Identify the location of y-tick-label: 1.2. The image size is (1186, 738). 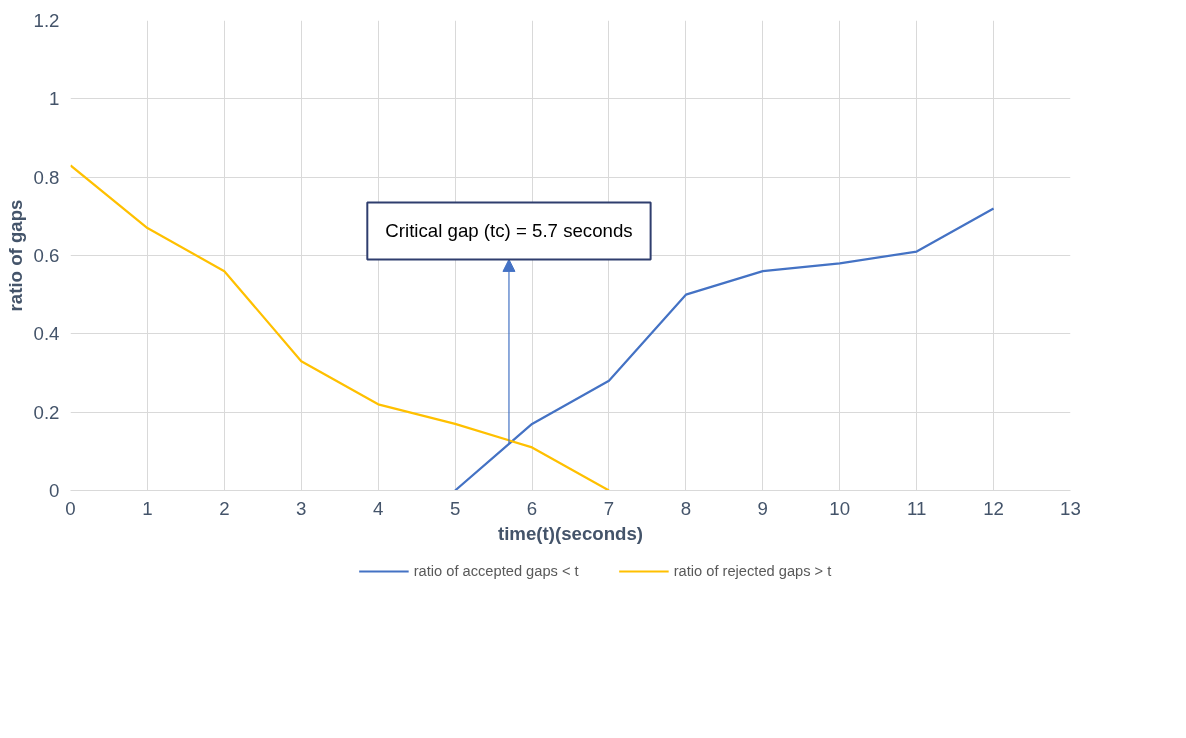
(46, 20).